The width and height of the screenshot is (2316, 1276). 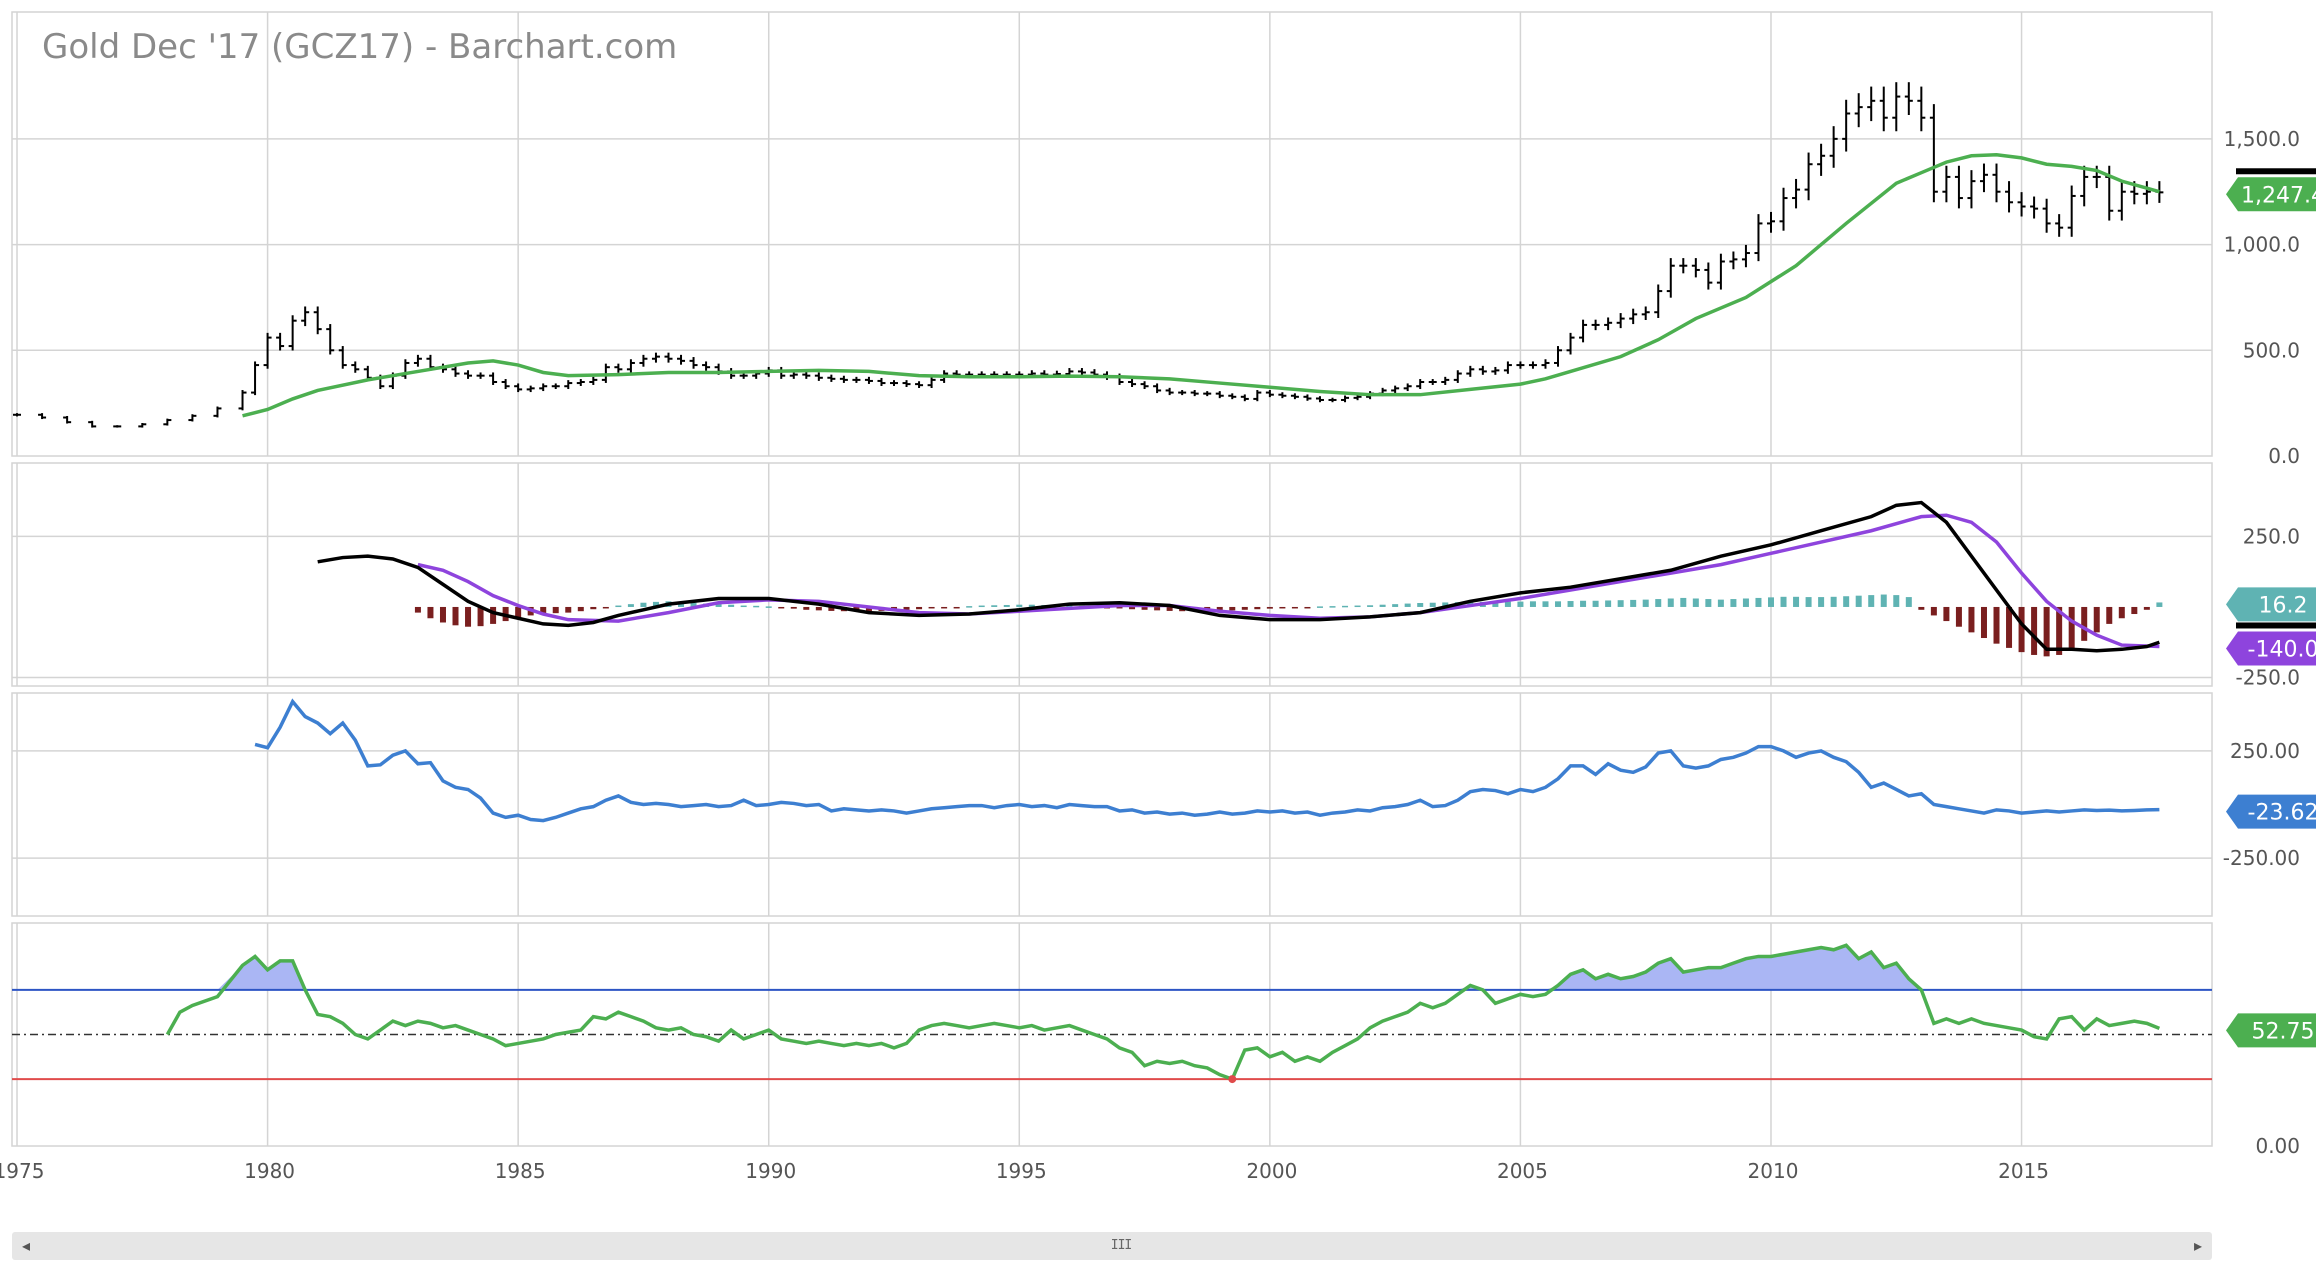 I want to click on time-scrollbar: ◂ III ▸, so click(x=1112, y=1246).